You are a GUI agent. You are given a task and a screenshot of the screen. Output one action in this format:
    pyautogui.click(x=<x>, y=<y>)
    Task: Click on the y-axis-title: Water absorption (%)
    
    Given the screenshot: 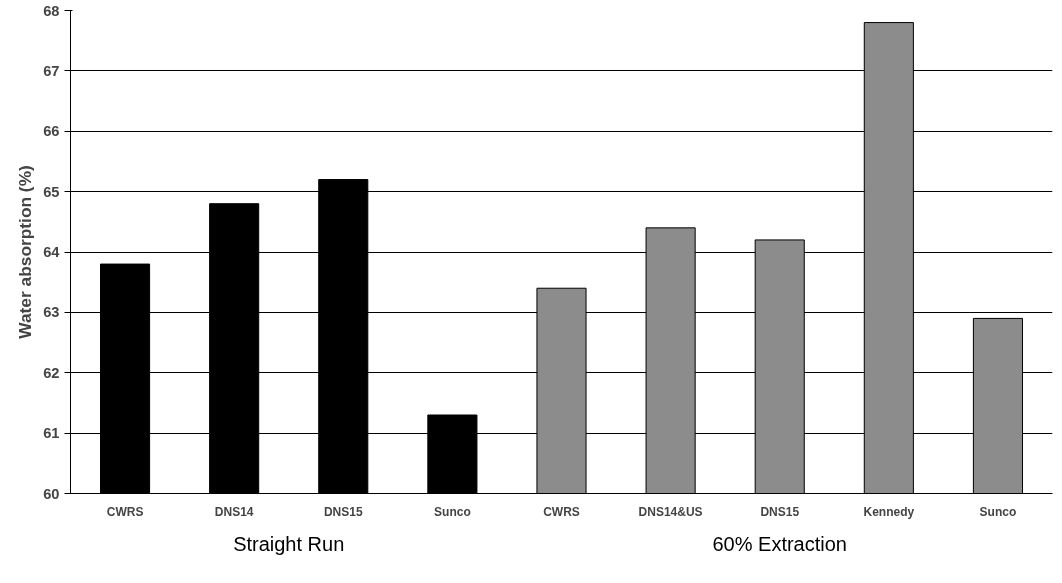 What is the action you would take?
    pyautogui.click(x=25, y=252)
    